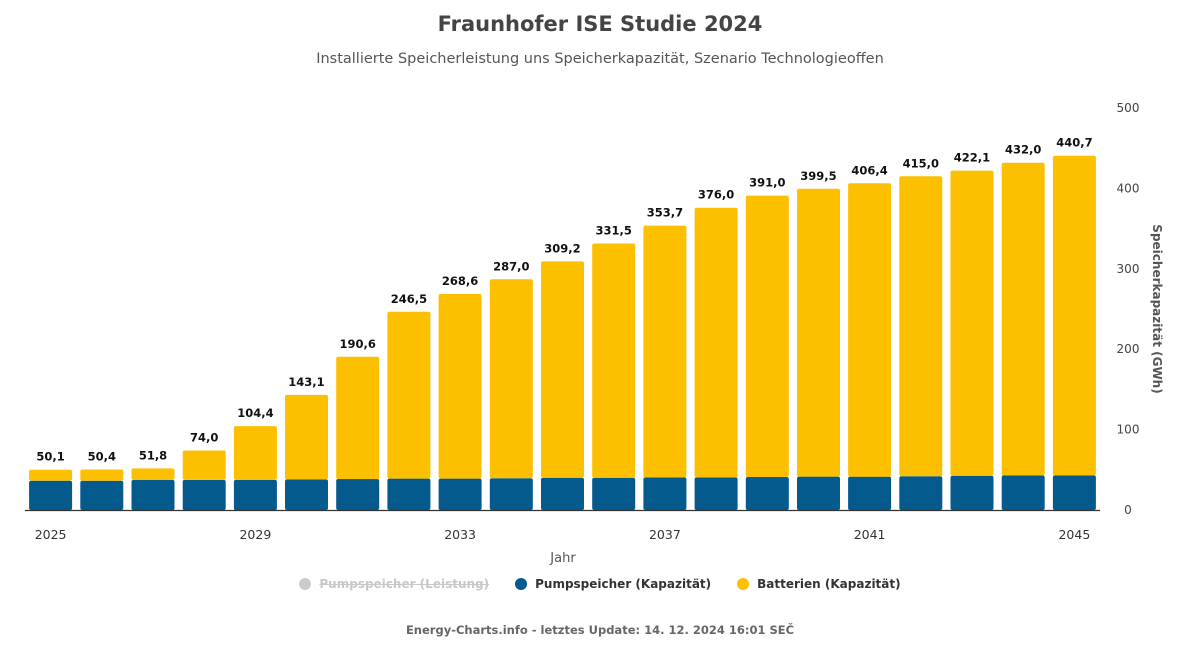 The height and width of the screenshot is (654, 1200). What do you see at coordinates (1128, 510) in the screenshot?
I see `y-tick-0: 0` at bounding box center [1128, 510].